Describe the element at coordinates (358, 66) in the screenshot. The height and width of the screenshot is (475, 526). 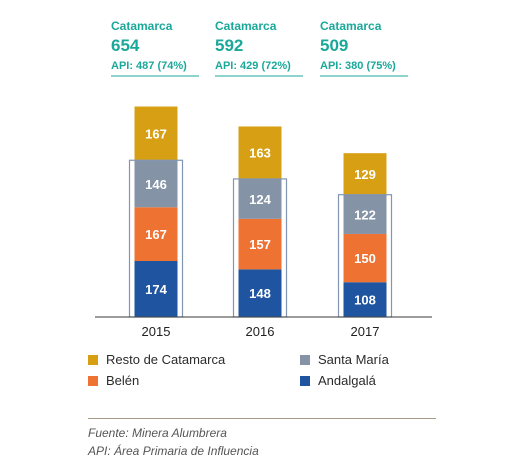
I see `annotation-api: API: 380 (75%)` at that location.